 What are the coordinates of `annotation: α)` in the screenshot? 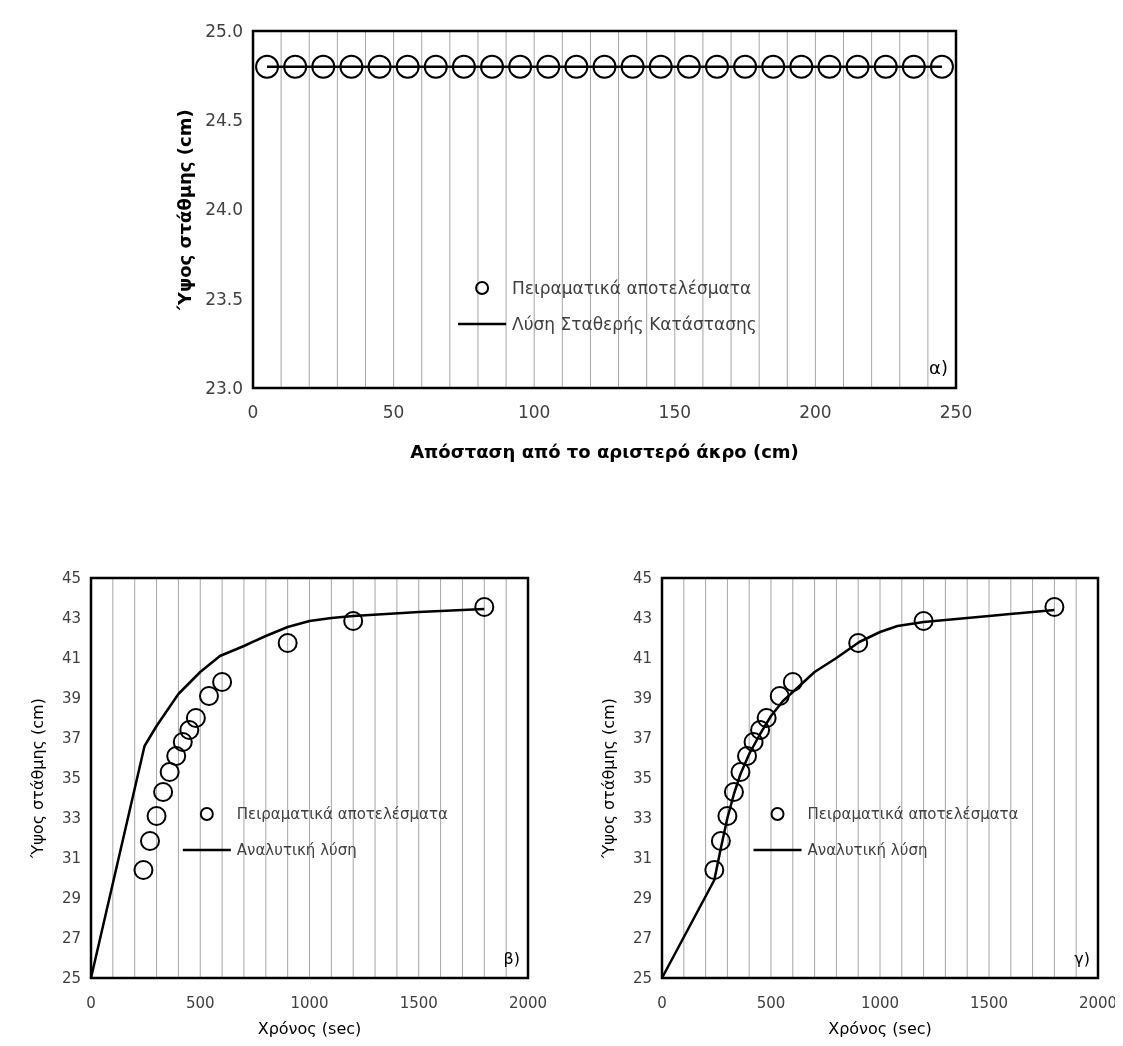 It's located at (938, 367).